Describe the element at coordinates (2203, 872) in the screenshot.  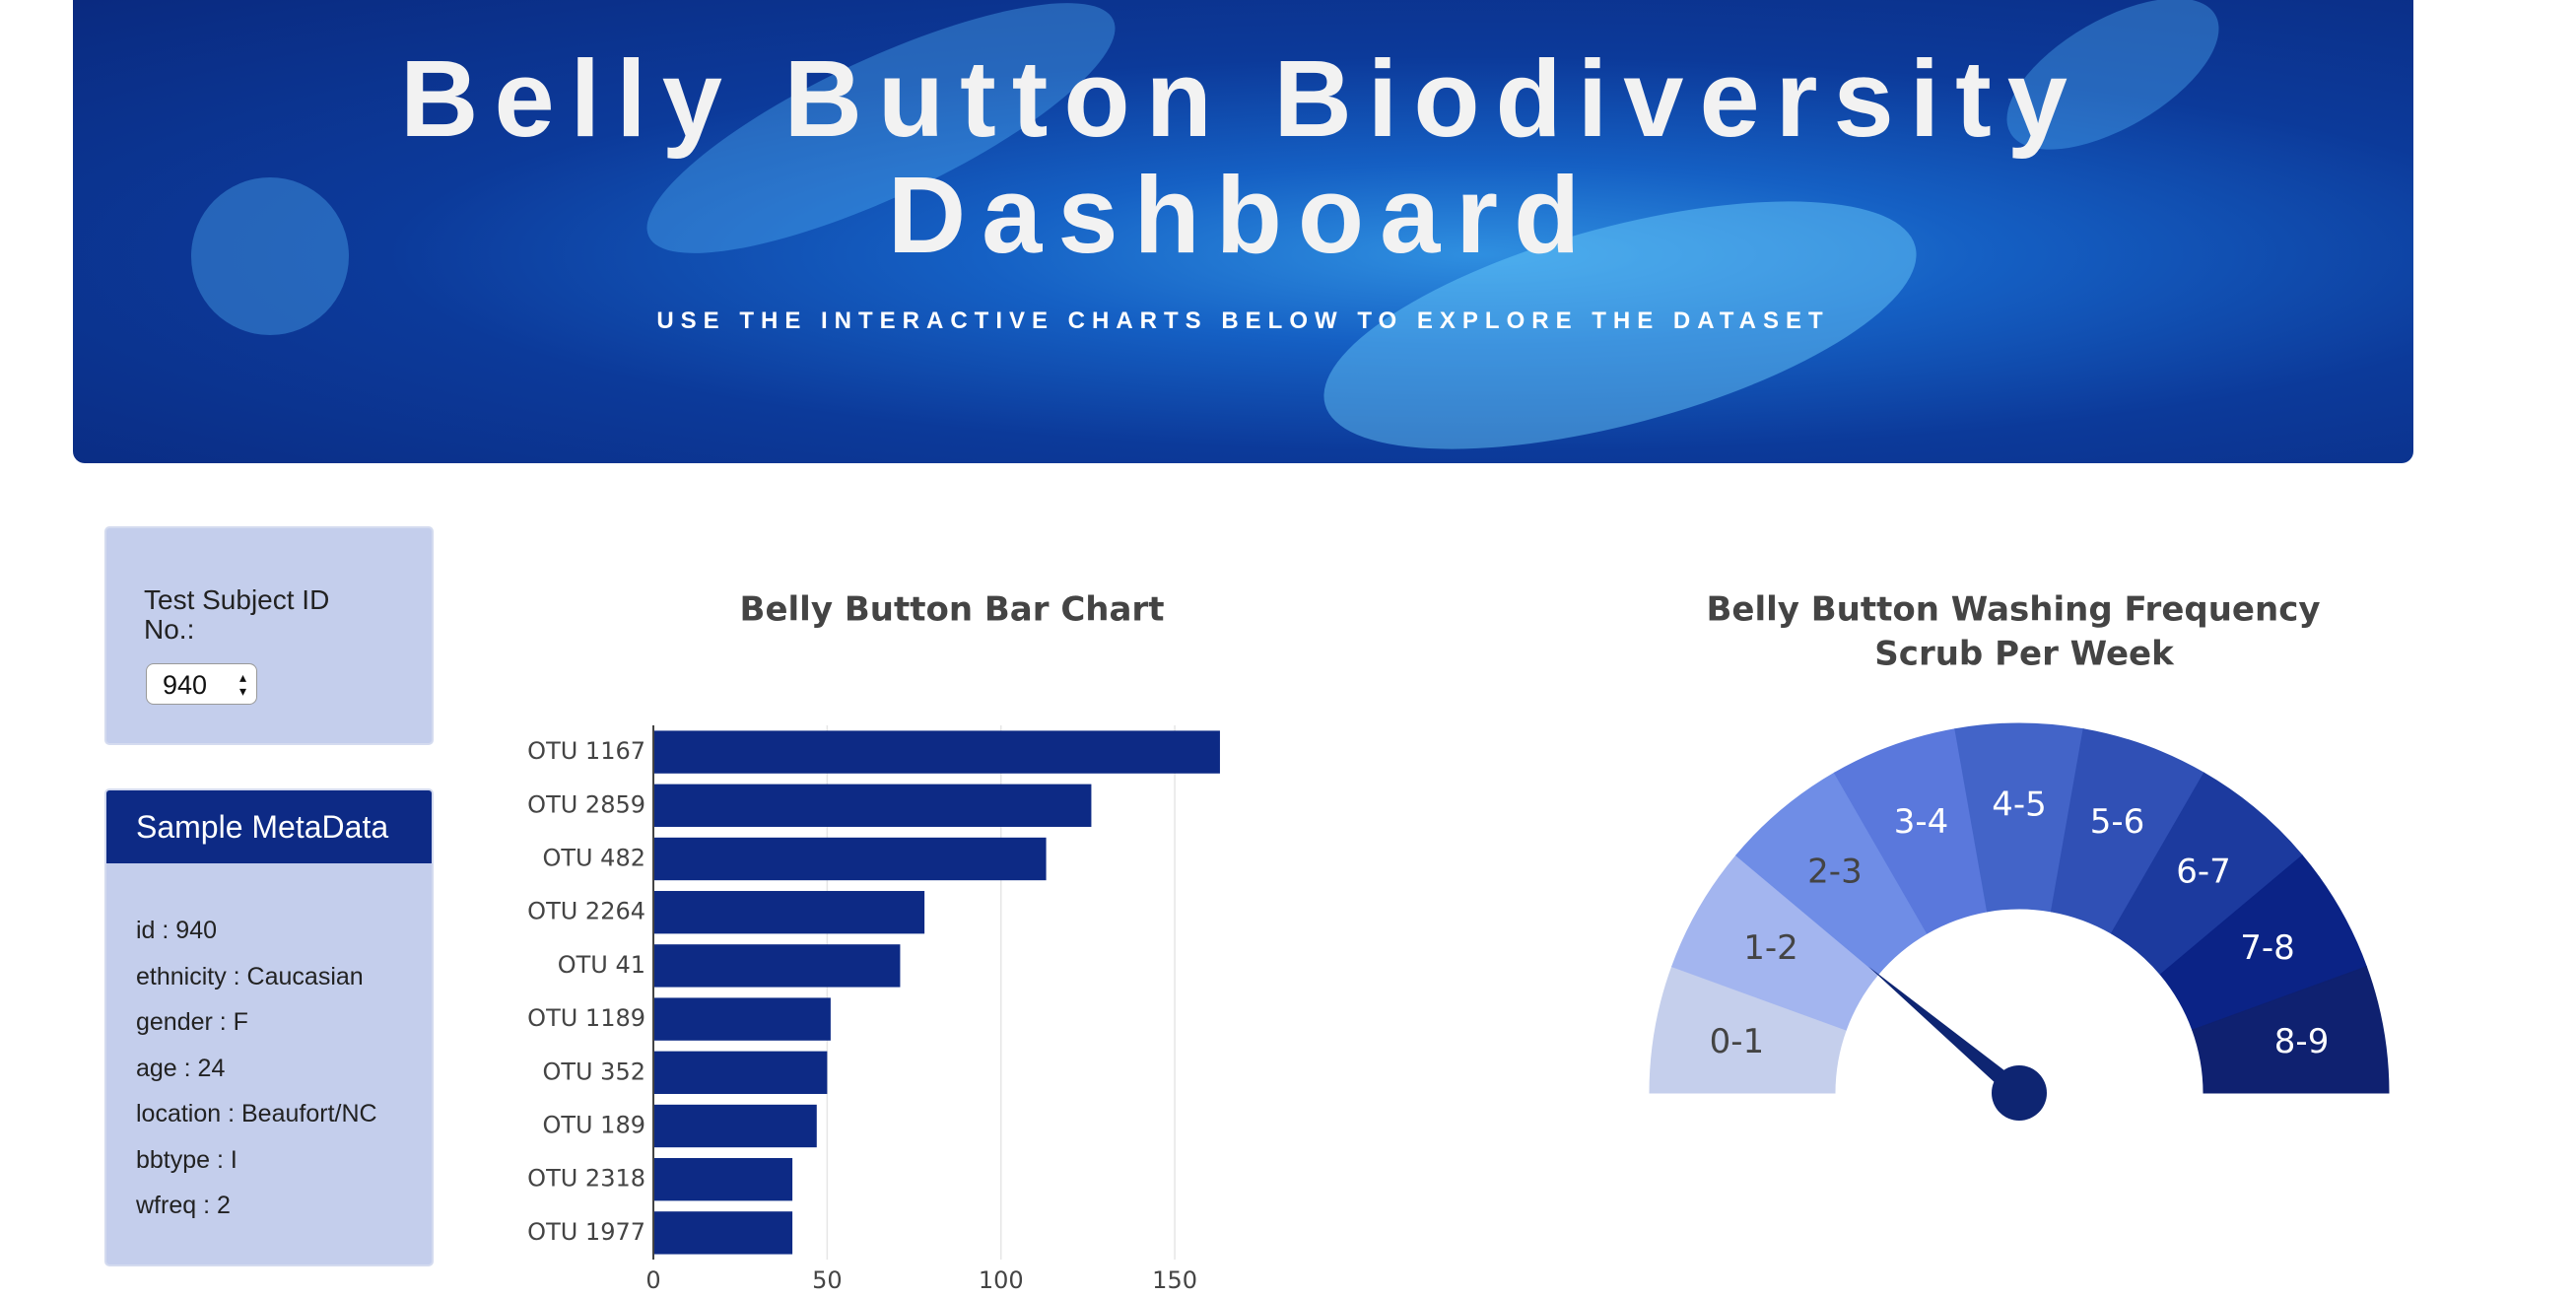
I see `gauge-label: 6-7` at that location.